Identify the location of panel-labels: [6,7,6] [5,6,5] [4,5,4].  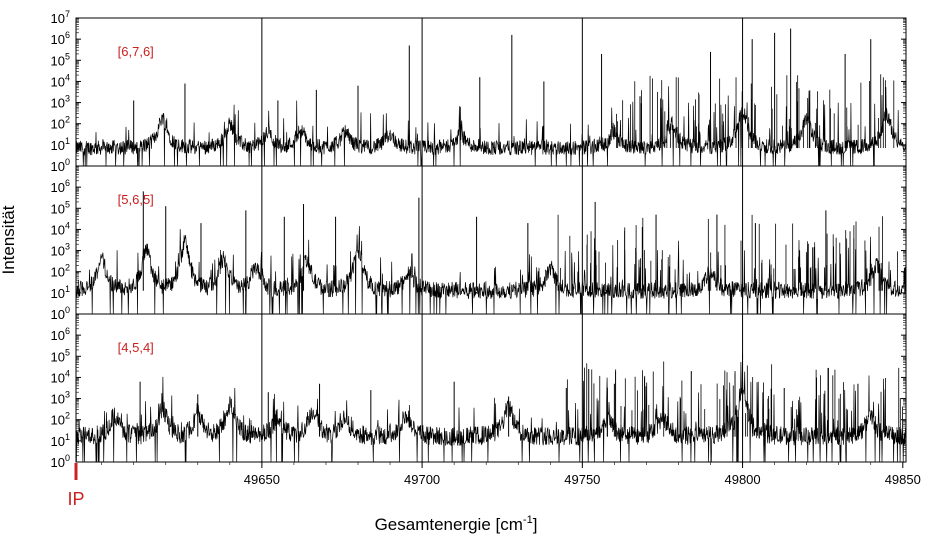
(136, 199).